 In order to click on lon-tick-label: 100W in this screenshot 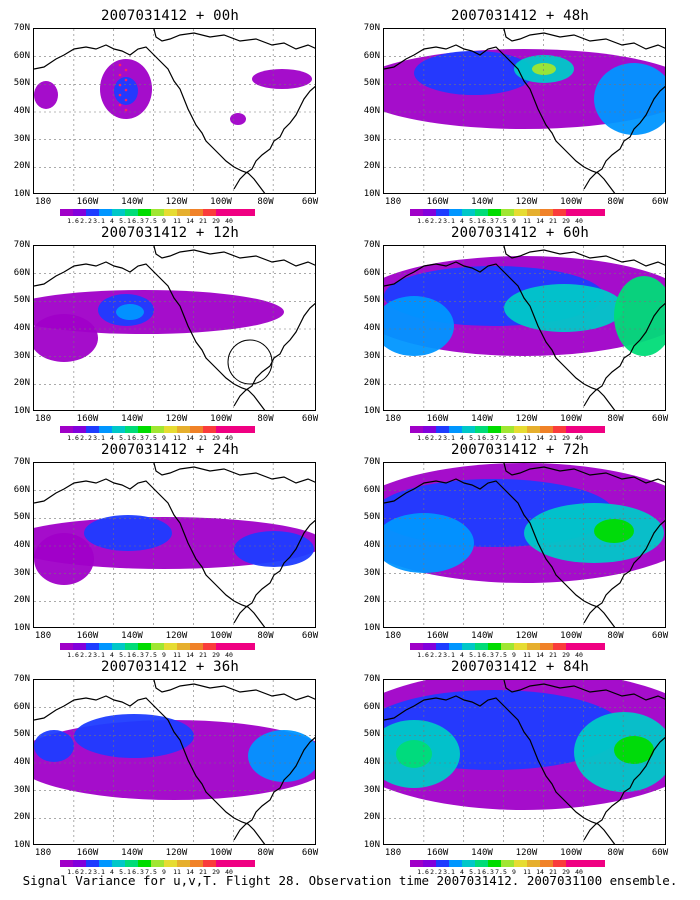, I will do `click(221, 202)`.